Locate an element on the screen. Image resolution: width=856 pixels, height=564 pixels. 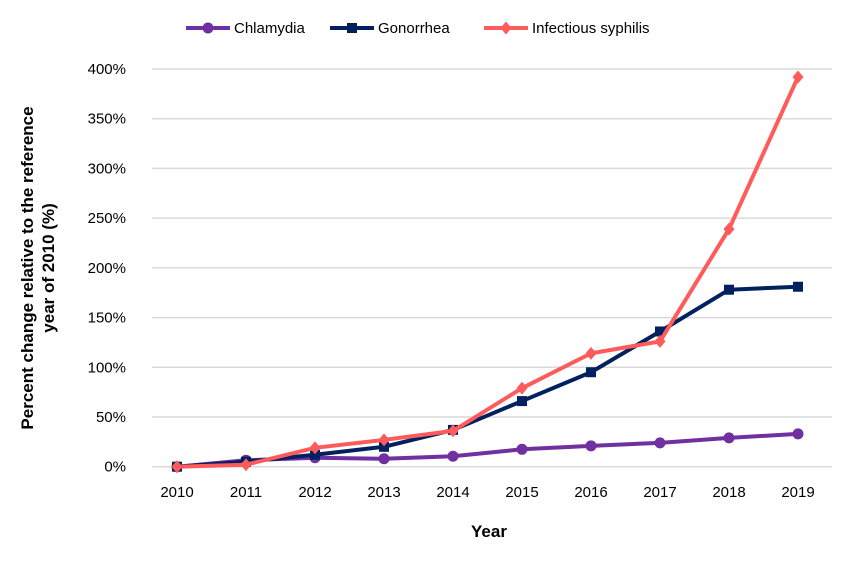
y-axis-ticks: 0% 50% 100% 150% 200% 250% 300% 350% 400% is located at coordinates (107, 268).